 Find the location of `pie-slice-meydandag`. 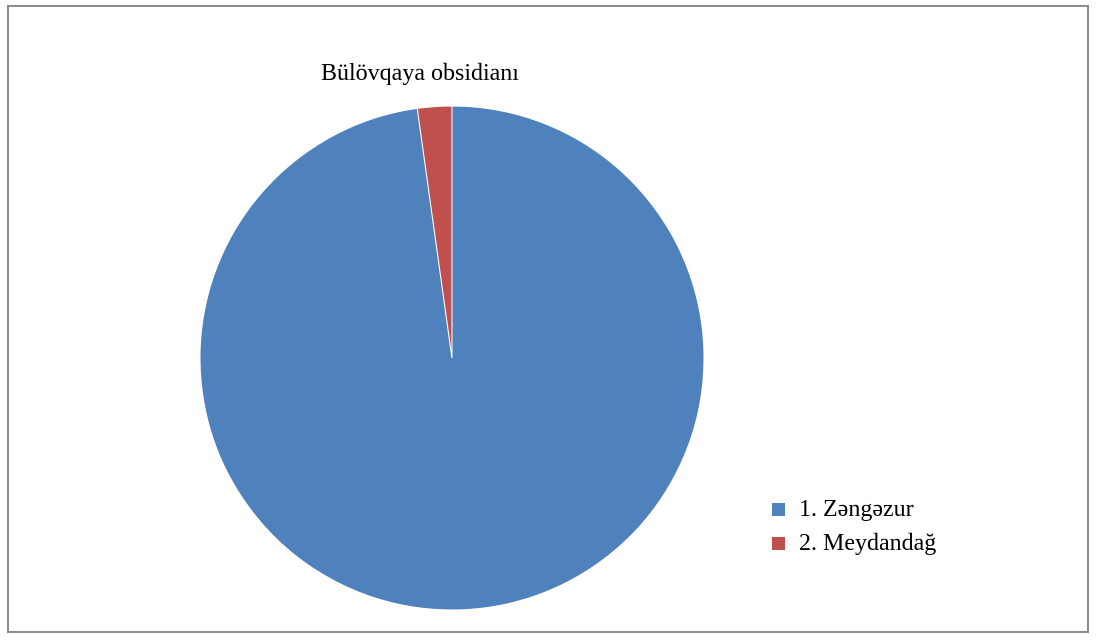

pie-slice-meydandag is located at coordinates (434, 232).